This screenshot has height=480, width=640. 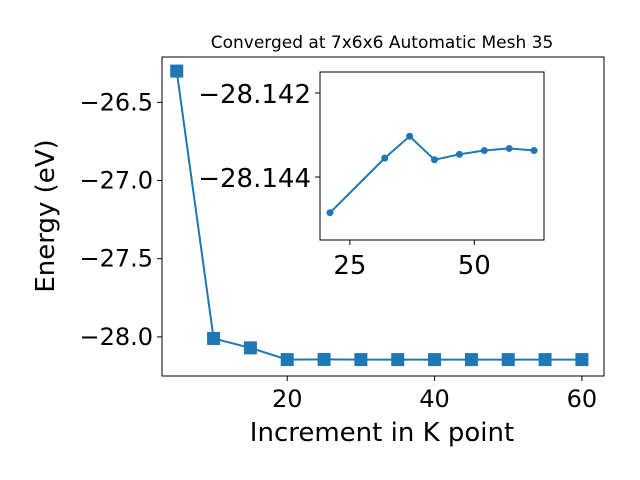 I want to click on inset-series, so click(x=432, y=174).